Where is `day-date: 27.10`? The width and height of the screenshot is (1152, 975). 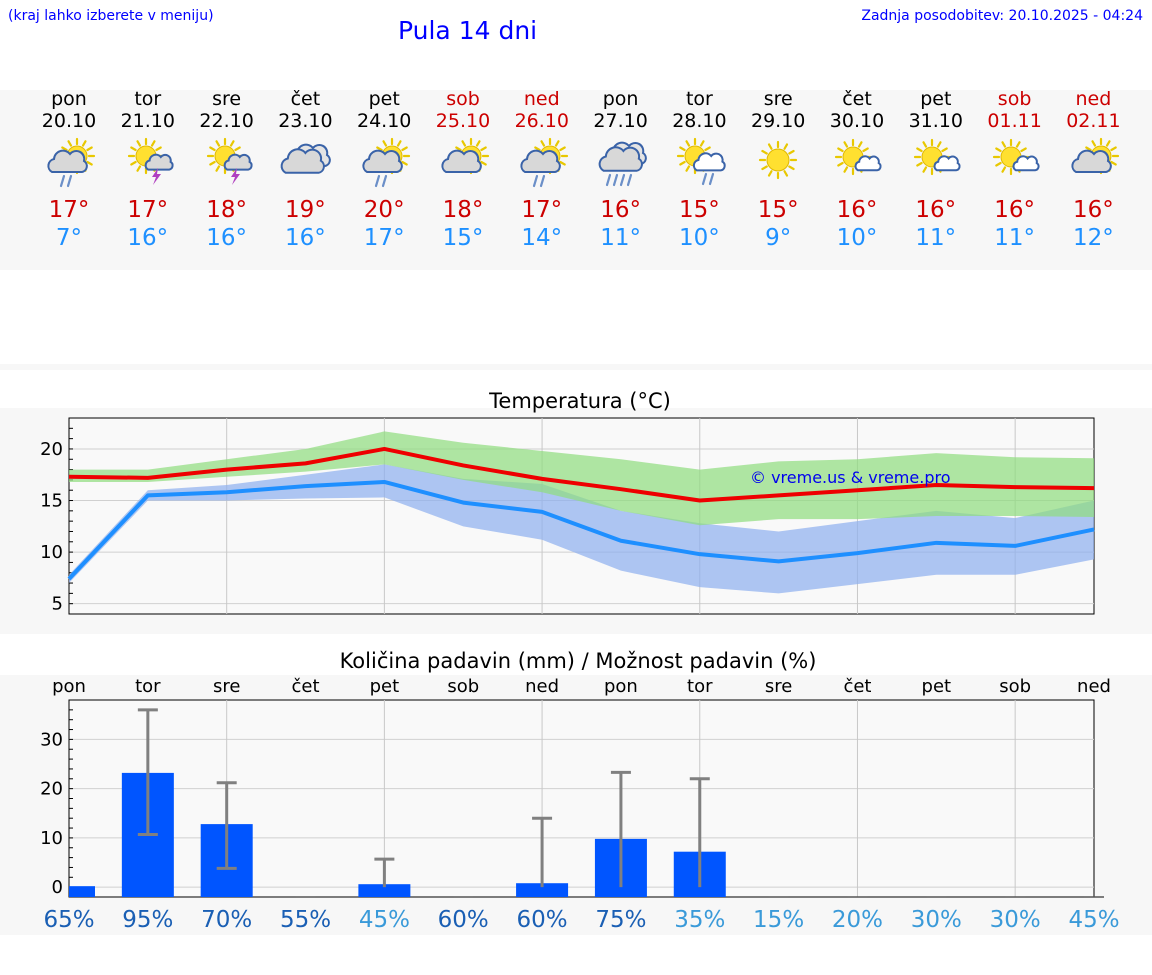
day-date: 27.10 is located at coordinates (620, 121).